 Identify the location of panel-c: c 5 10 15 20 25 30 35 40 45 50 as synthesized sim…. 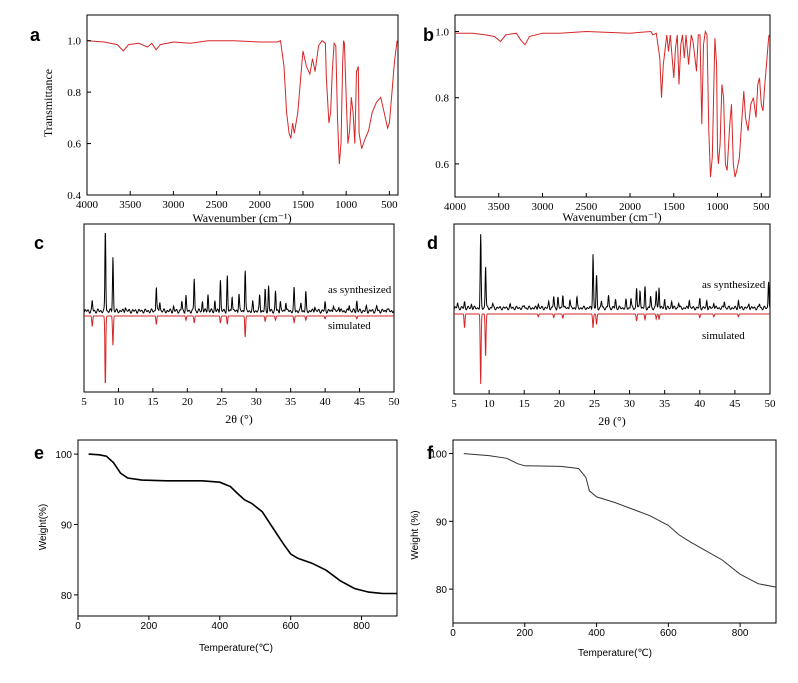
(217, 324).